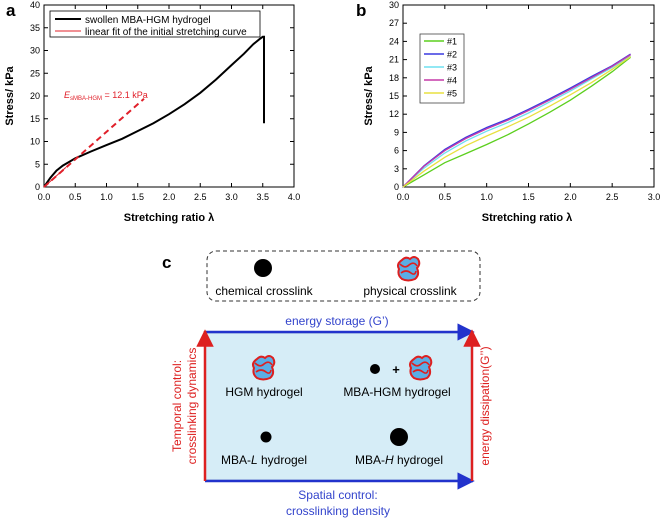 This screenshot has width=661, height=521. Describe the element at coordinates (264, 368) in the screenshot. I see `hgm-physical-icon` at that location.